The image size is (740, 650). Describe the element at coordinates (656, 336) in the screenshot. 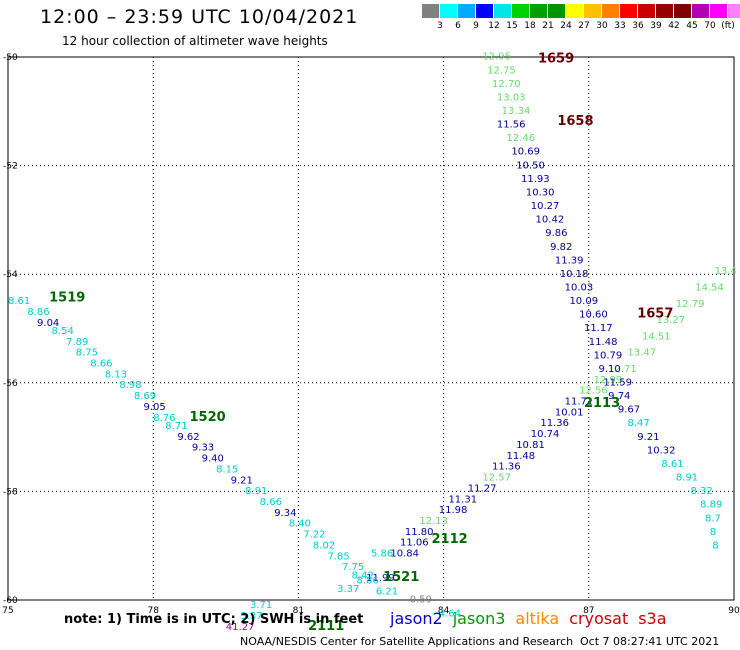

I see `swh-value-label: 14.51` at that location.